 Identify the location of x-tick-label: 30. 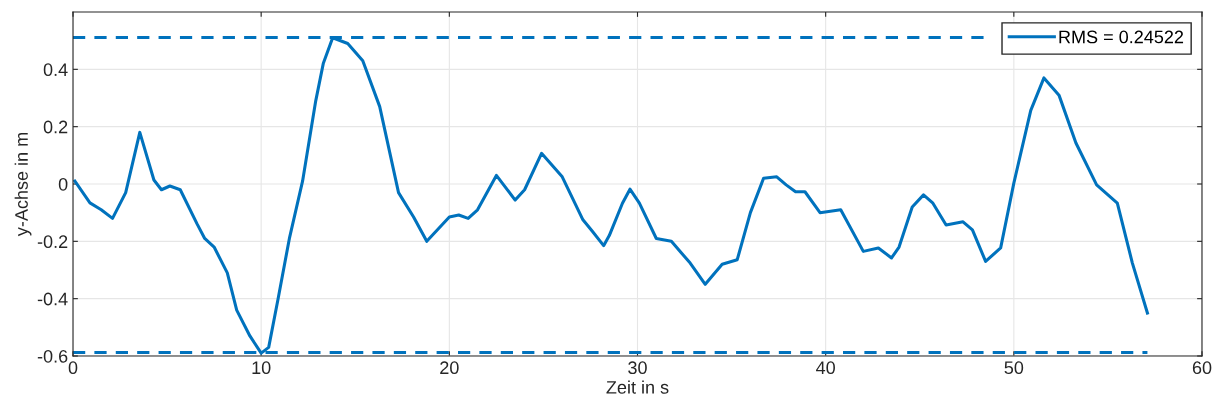
(637, 368).